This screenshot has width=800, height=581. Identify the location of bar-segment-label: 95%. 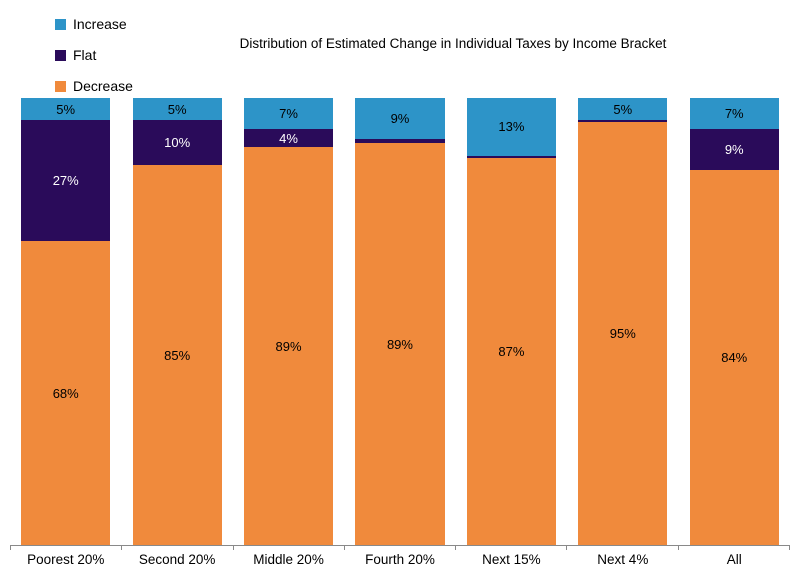
(622, 334).